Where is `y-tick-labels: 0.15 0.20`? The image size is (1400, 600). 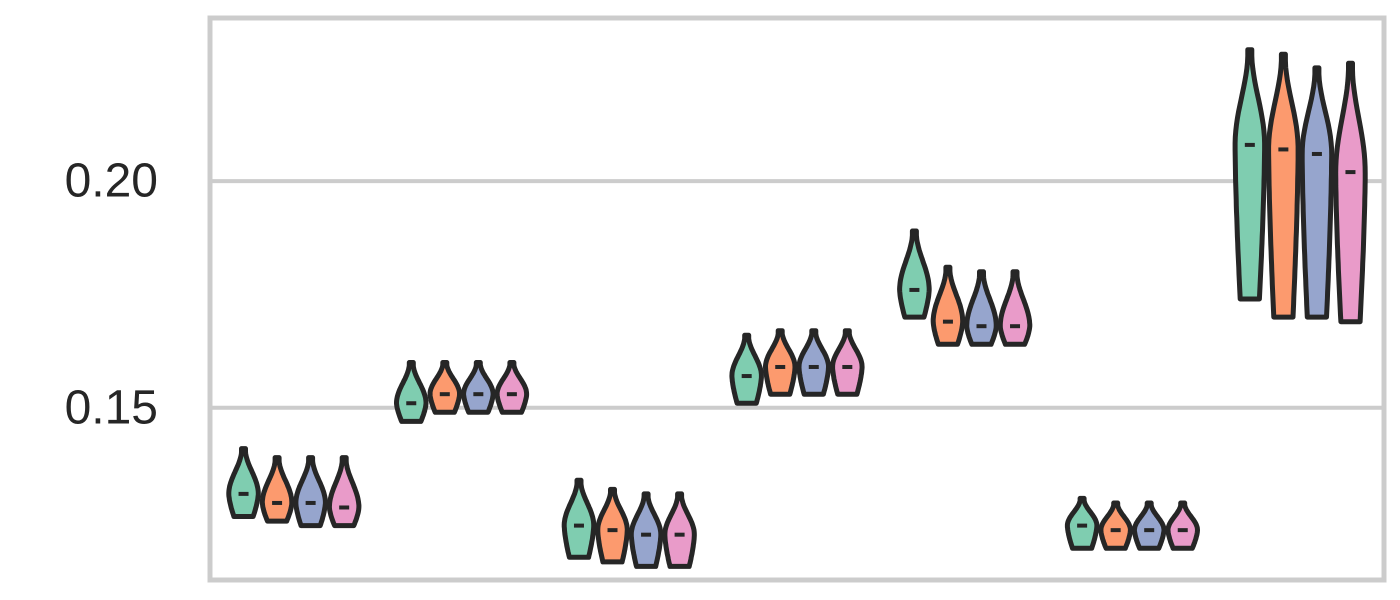
y-tick-labels: 0.15 0.20 is located at coordinates (111, 295).